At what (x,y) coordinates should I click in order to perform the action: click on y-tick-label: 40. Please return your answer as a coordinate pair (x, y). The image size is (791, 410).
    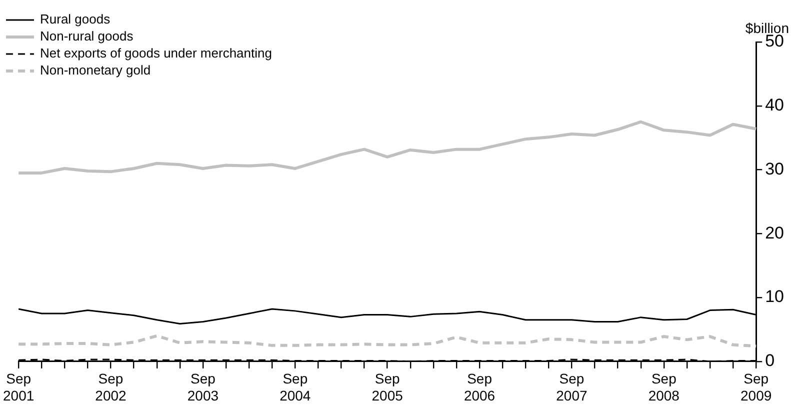
    Looking at the image, I should click on (774, 105).